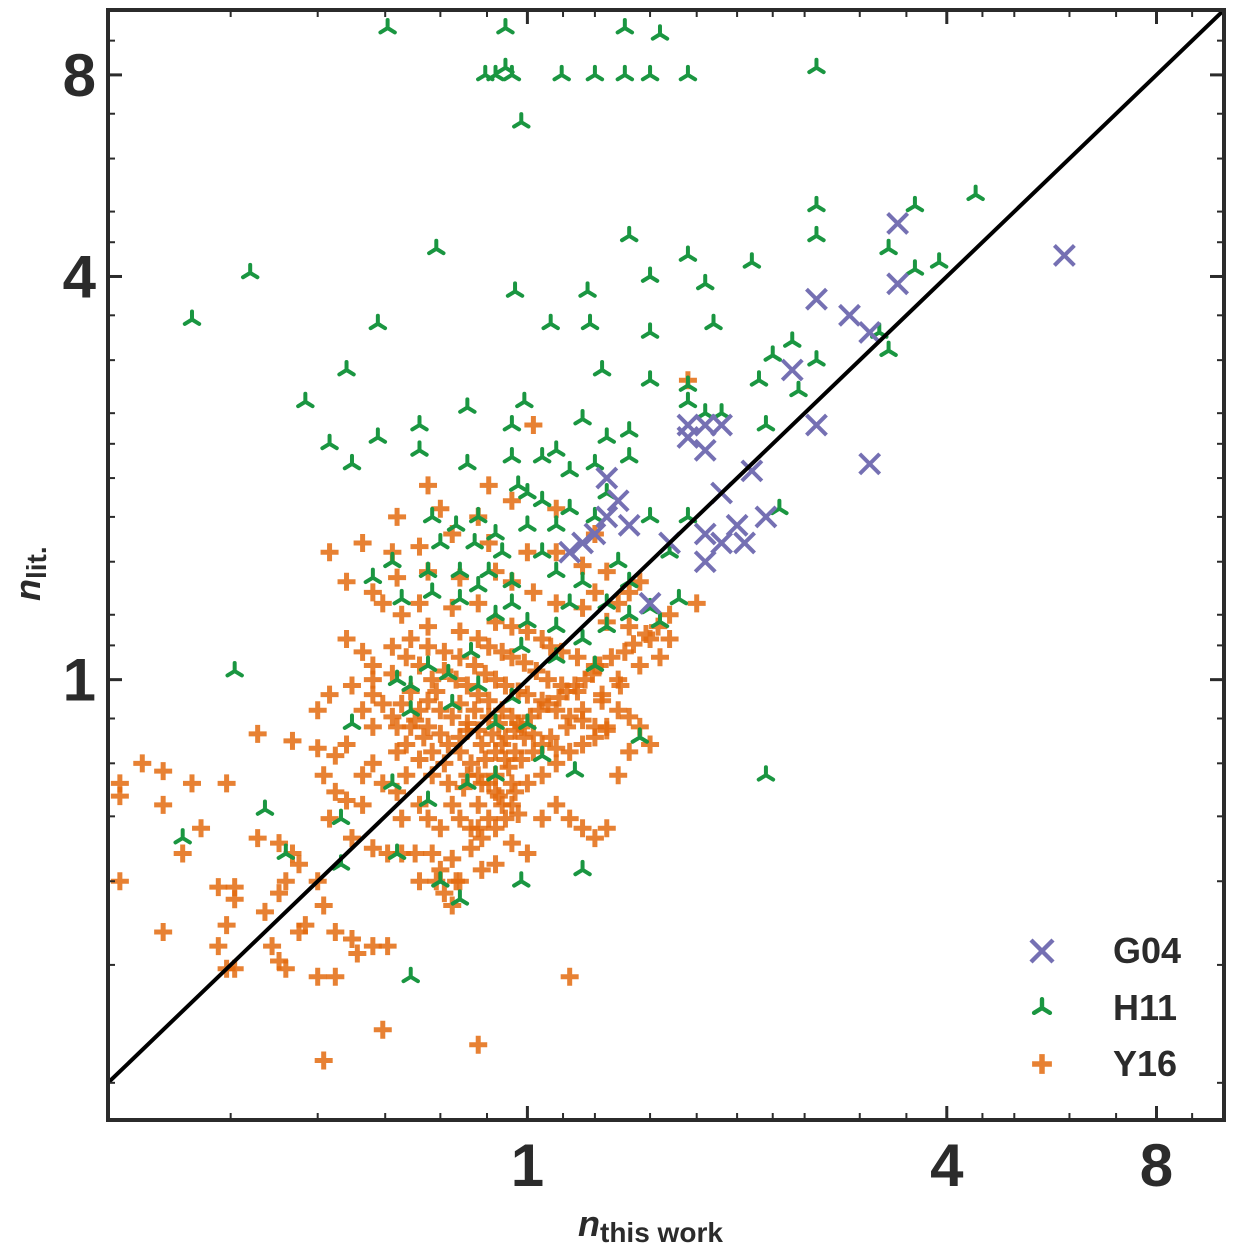 The image size is (1236, 1253). I want to click on legend-marker-h11, so click(1042, 1006).